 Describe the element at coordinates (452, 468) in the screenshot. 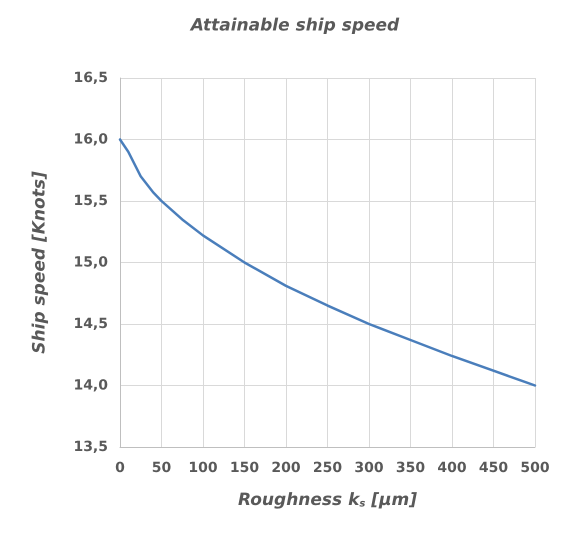

I see `x-tick-label: 400` at that location.